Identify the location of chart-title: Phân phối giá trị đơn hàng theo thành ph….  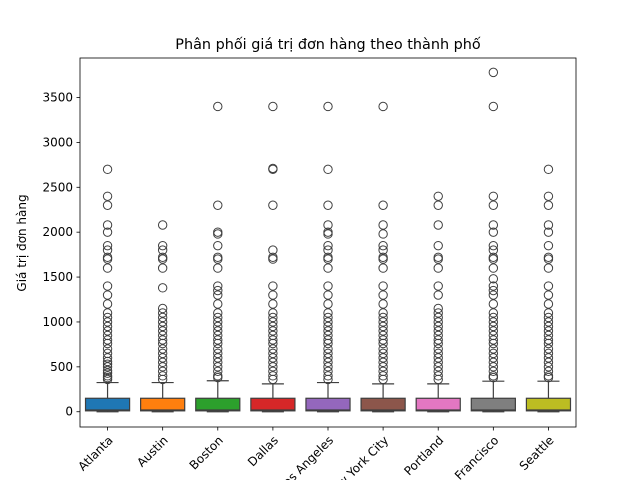
(328, 44).